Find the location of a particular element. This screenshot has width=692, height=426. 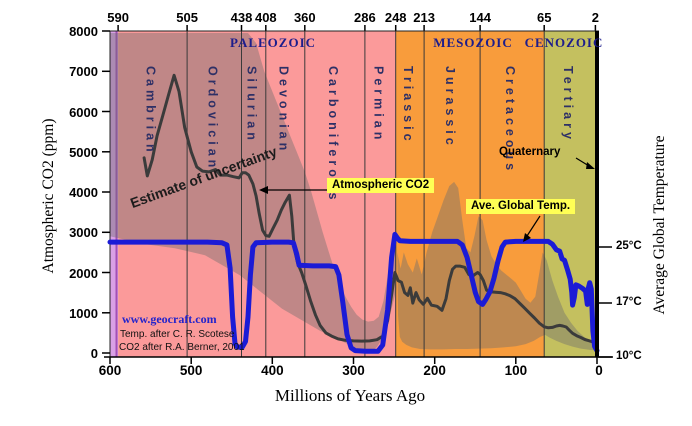

geocraft-link: www.geocraft.com is located at coordinates (169, 319).